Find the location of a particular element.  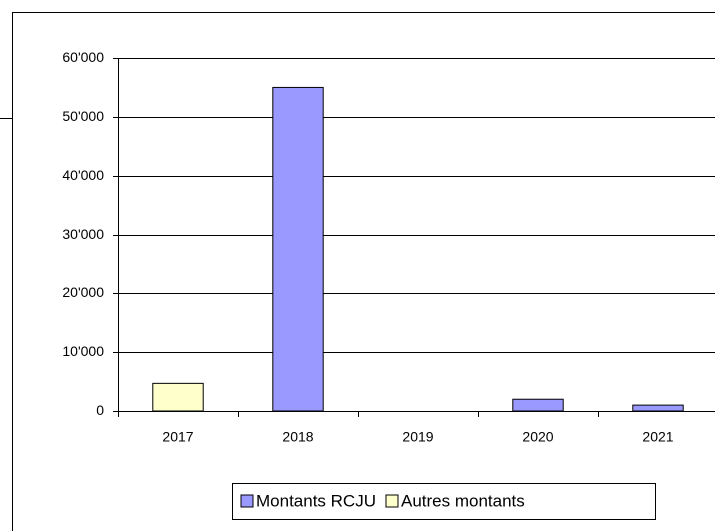

x-tick-label: 2020 is located at coordinates (537, 437).